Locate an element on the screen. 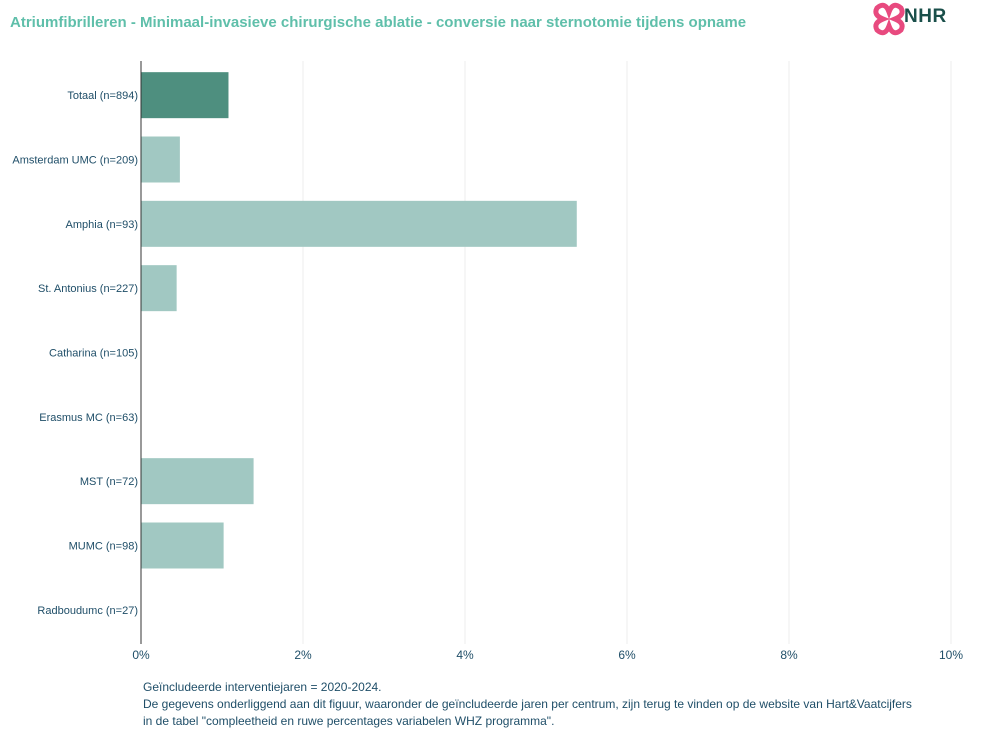  category-label: St. Antonius (n=227) is located at coordinates (88, 289).